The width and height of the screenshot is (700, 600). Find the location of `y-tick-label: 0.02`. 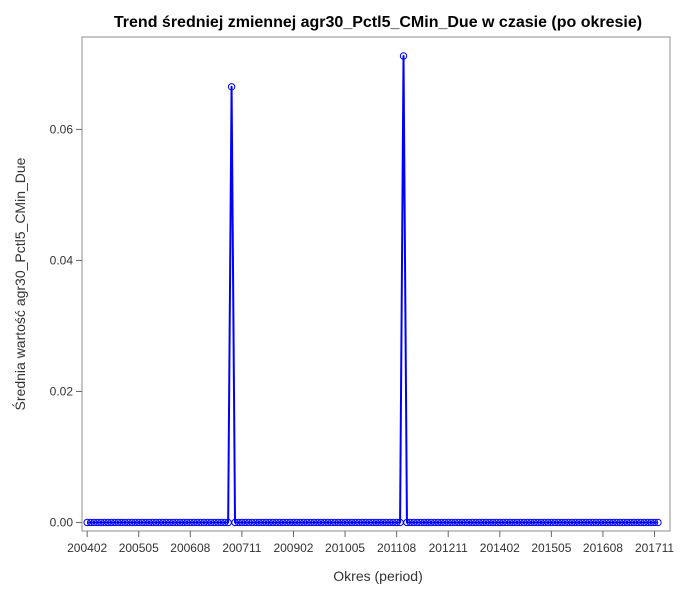

y-tick-label: 0.02 is located at coordinates (62, 391).